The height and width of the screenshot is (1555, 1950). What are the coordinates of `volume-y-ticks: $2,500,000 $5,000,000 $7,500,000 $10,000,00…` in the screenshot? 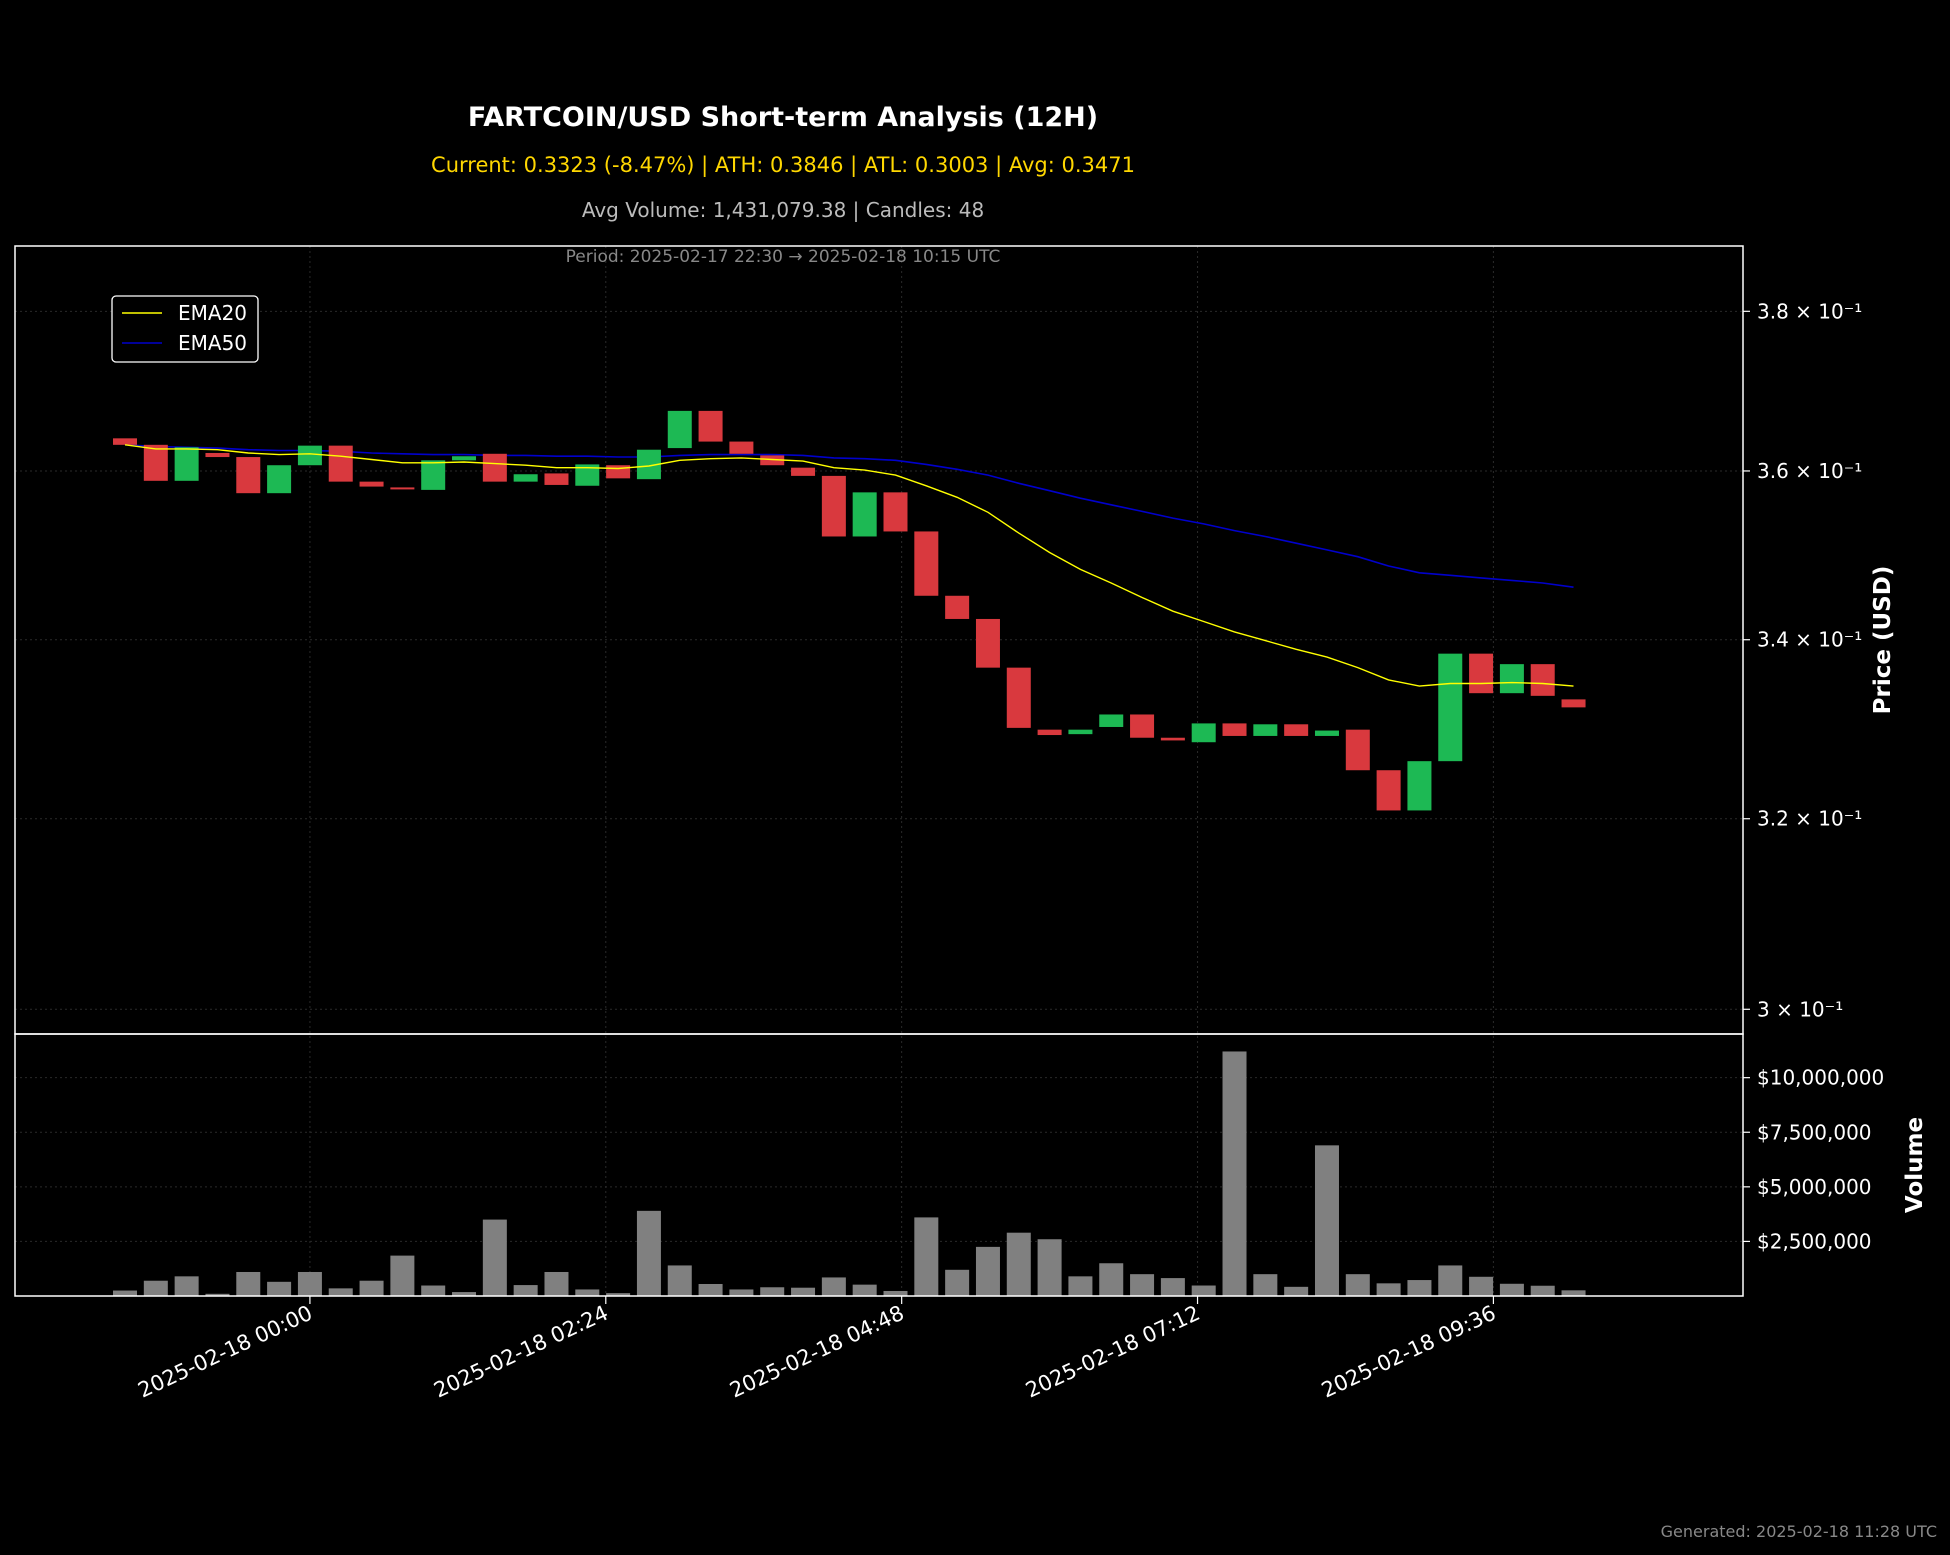 It's located at (1813, 1159).